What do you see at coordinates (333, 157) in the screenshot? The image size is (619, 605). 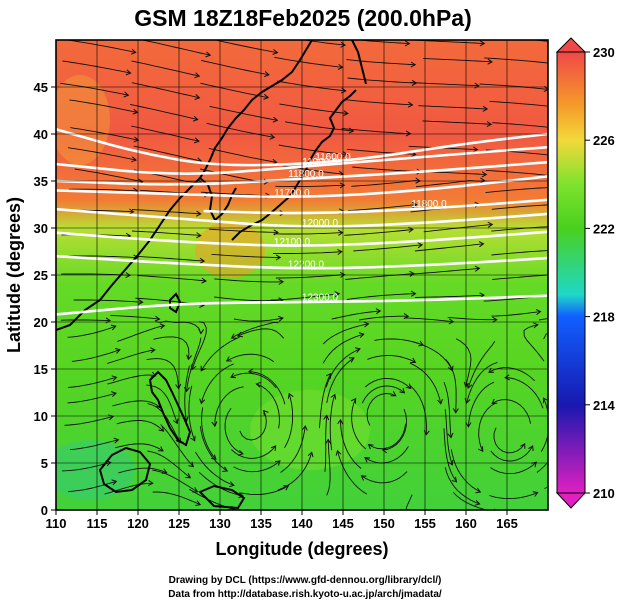 I see `contour-label: 11600.0` at bounding box center [333, 157].